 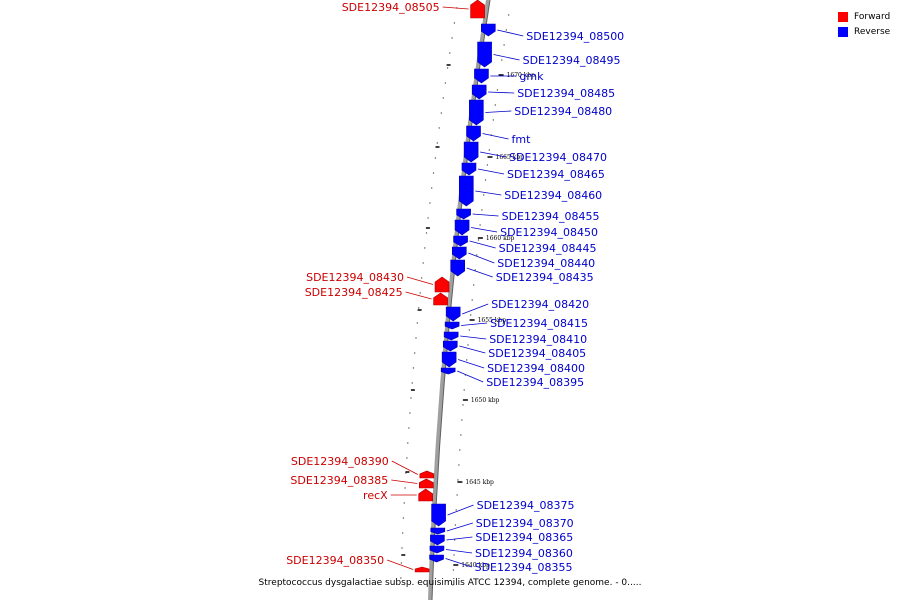 What do you see at coordinates (539, 323) in the screenshot?
I see `gene-label: SDE12394_08415` at bounding box center [539, 323].